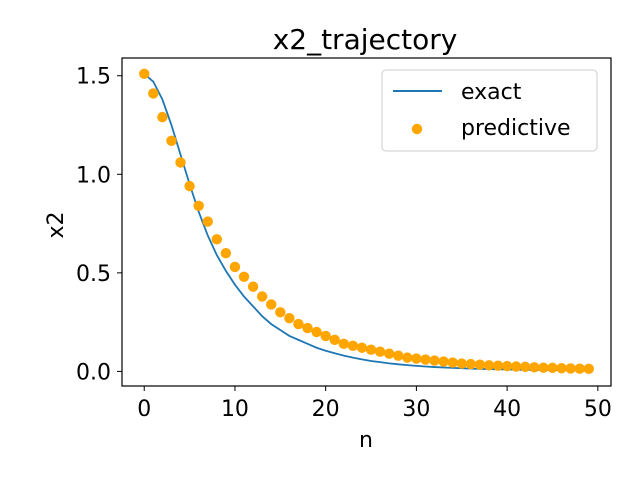 This screenshot has width=640, height=480. What do you see at coordinates (93, 274) in the screenshot?
I see `y-tick-label: 0.5` at bounding box center [93, 274].